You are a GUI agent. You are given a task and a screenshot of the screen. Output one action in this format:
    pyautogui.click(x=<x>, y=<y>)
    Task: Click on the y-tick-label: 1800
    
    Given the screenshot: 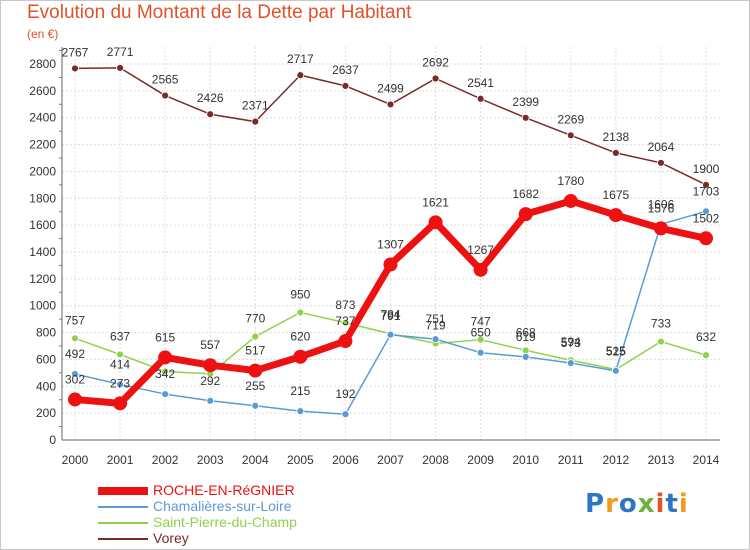 What is the action you would take?
    pyautogui.click(x=42, y=198)
    